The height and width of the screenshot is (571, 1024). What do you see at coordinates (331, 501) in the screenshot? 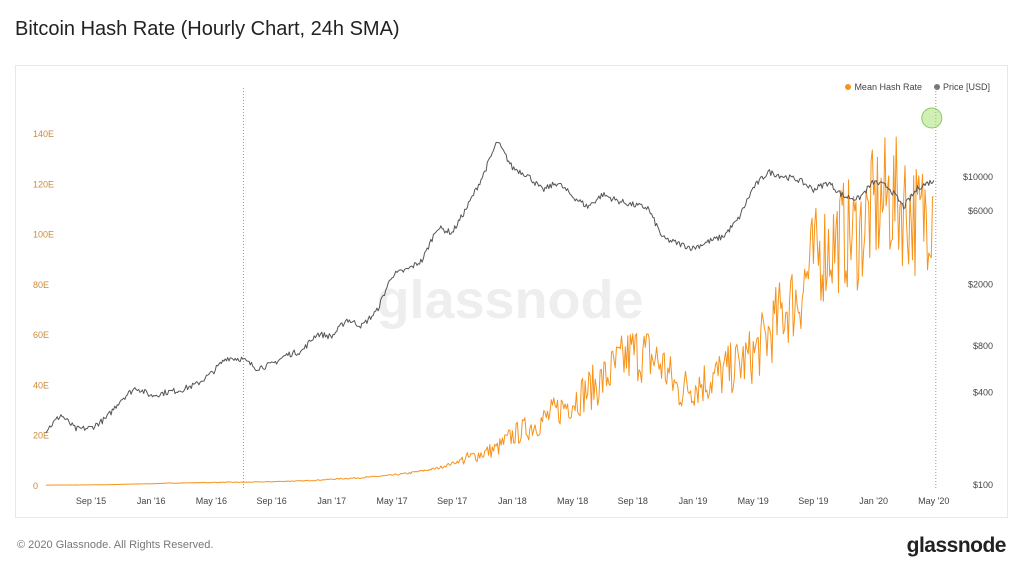
I see `x-tick: Jan '17` at bounding box center [331, 501].